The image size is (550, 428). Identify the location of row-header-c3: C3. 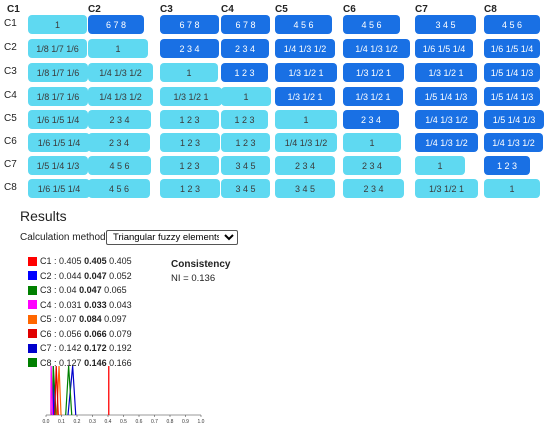
(10, 71).